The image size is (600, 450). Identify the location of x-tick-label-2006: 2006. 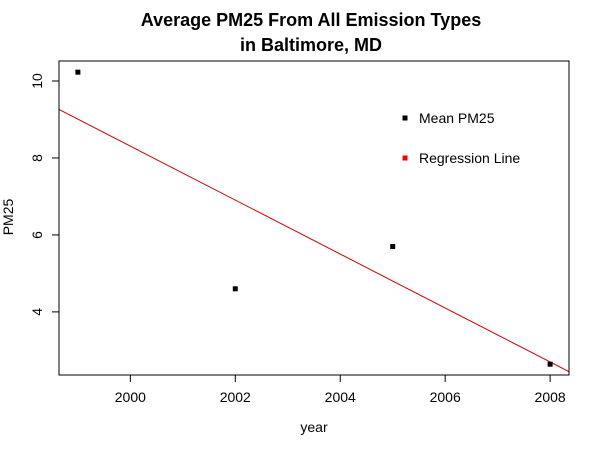
(445, 397).